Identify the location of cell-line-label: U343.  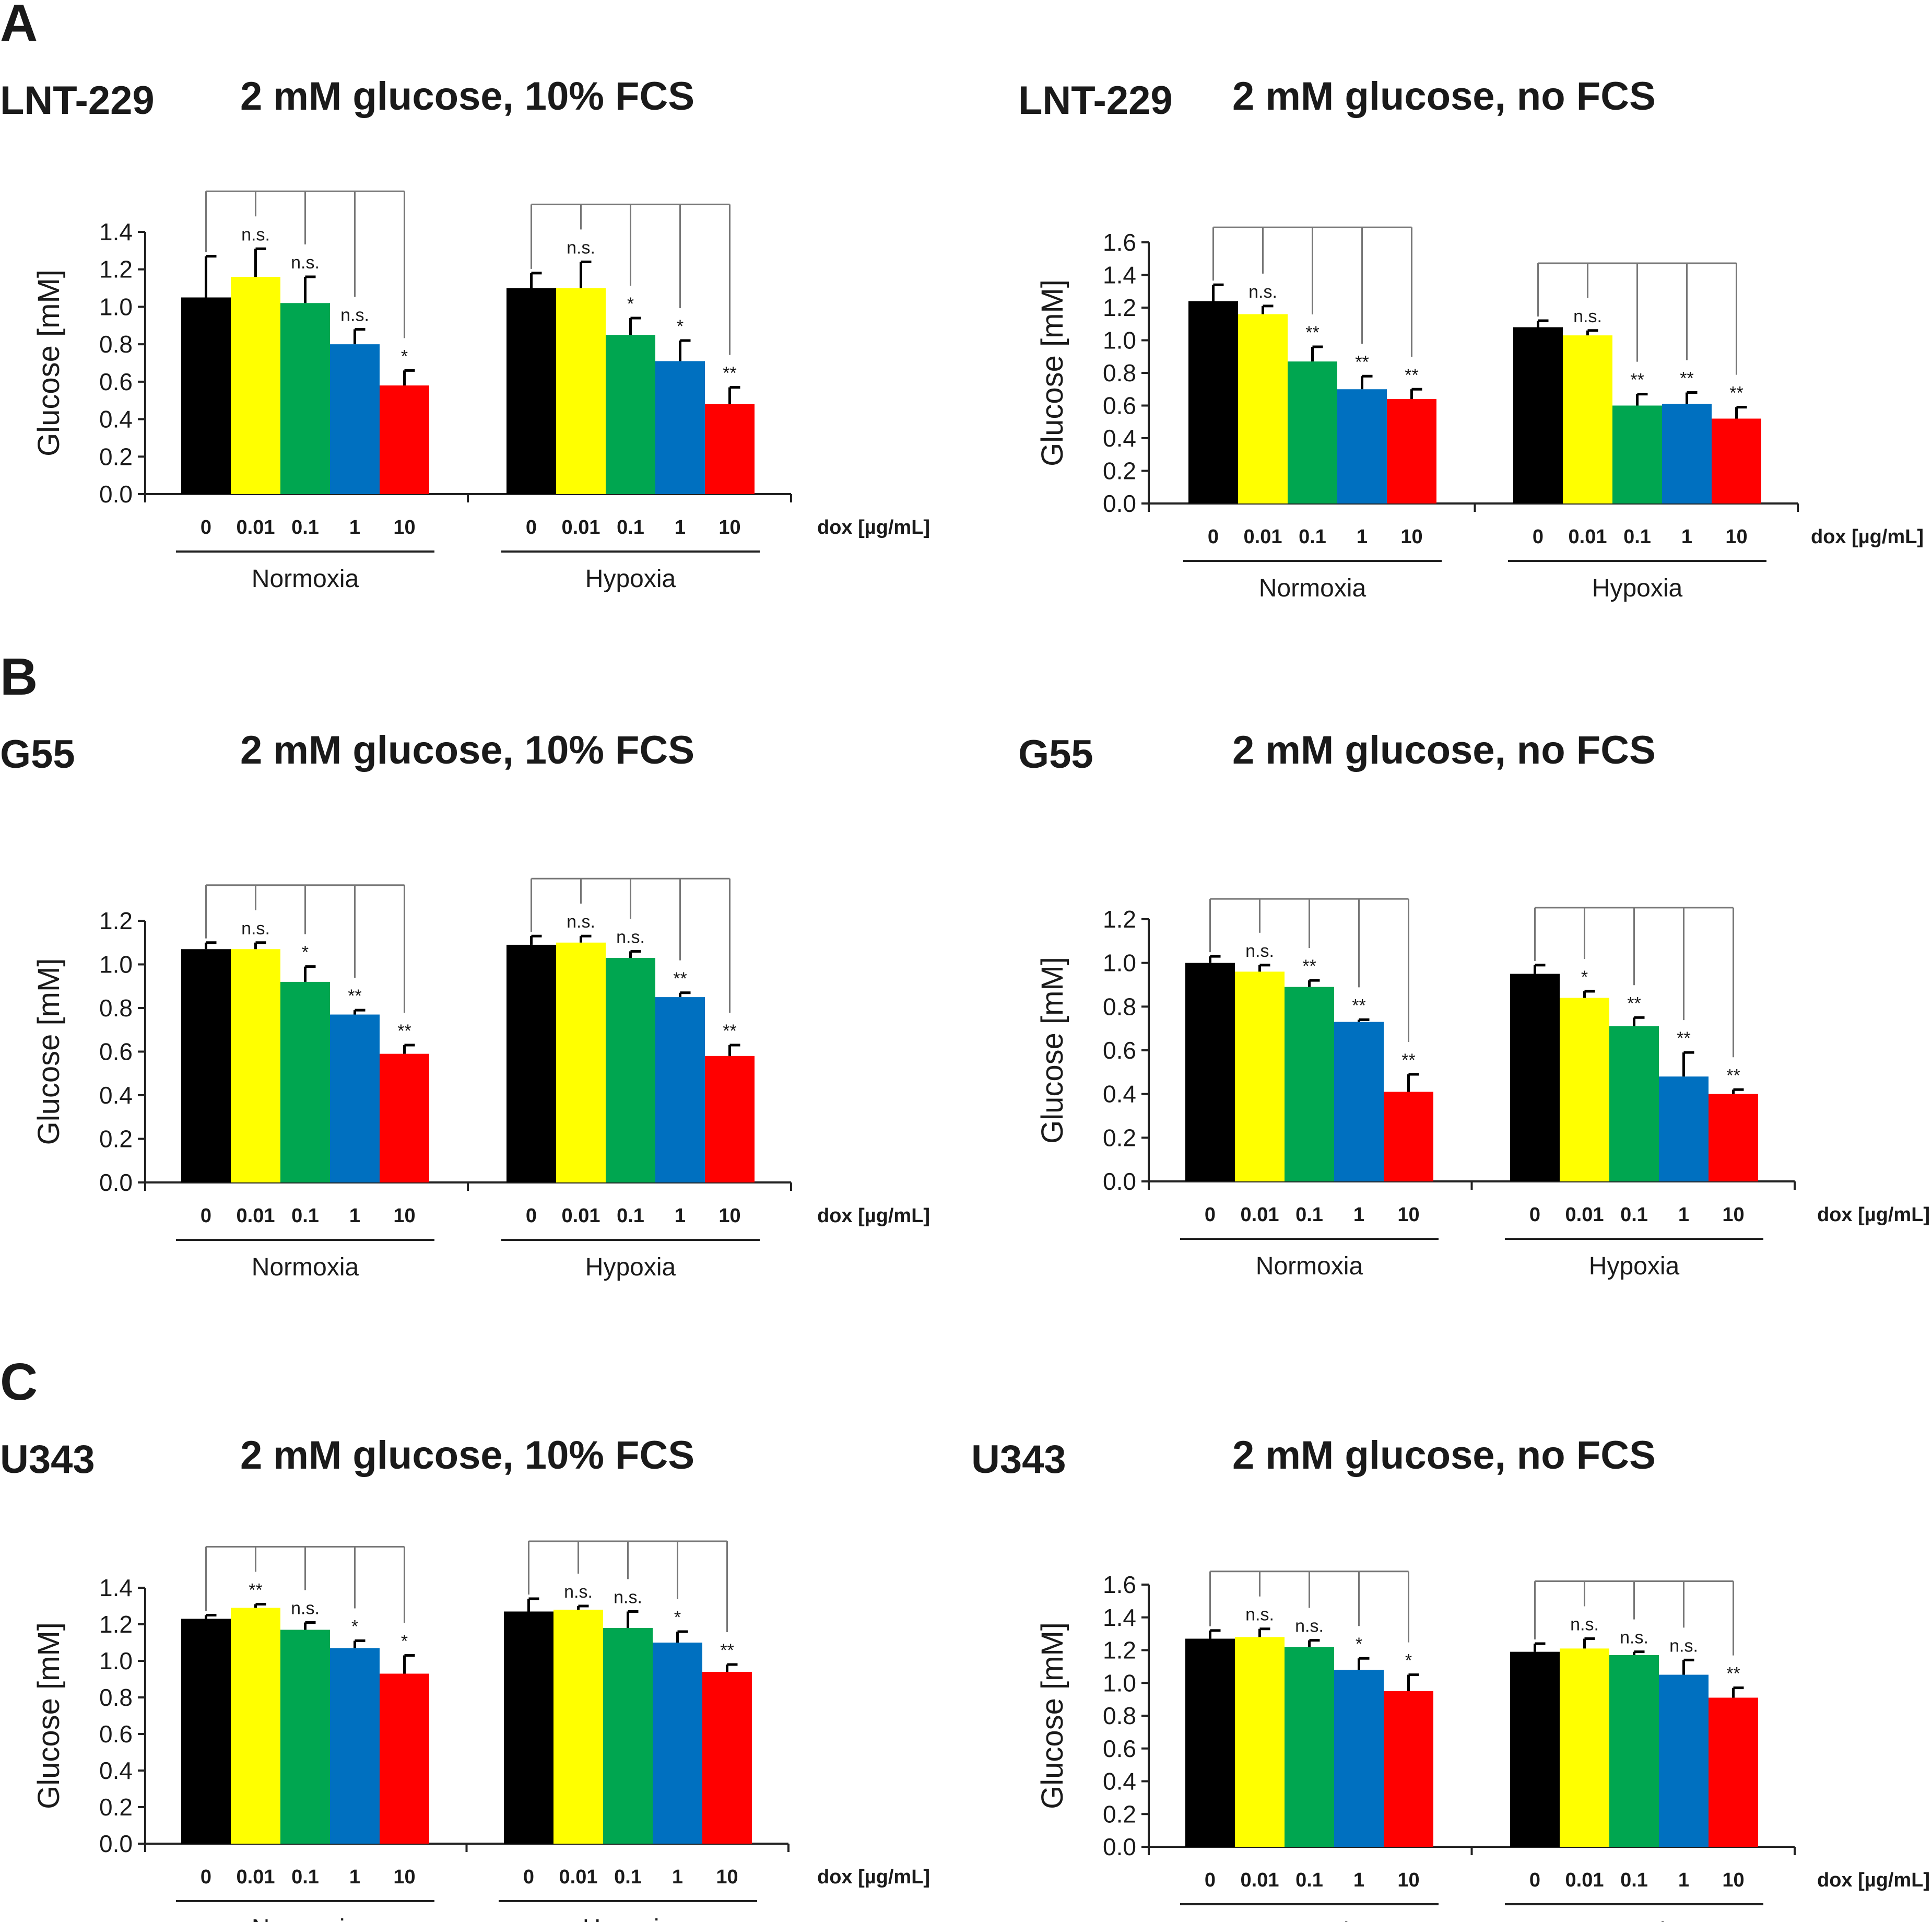
(48, 1459).